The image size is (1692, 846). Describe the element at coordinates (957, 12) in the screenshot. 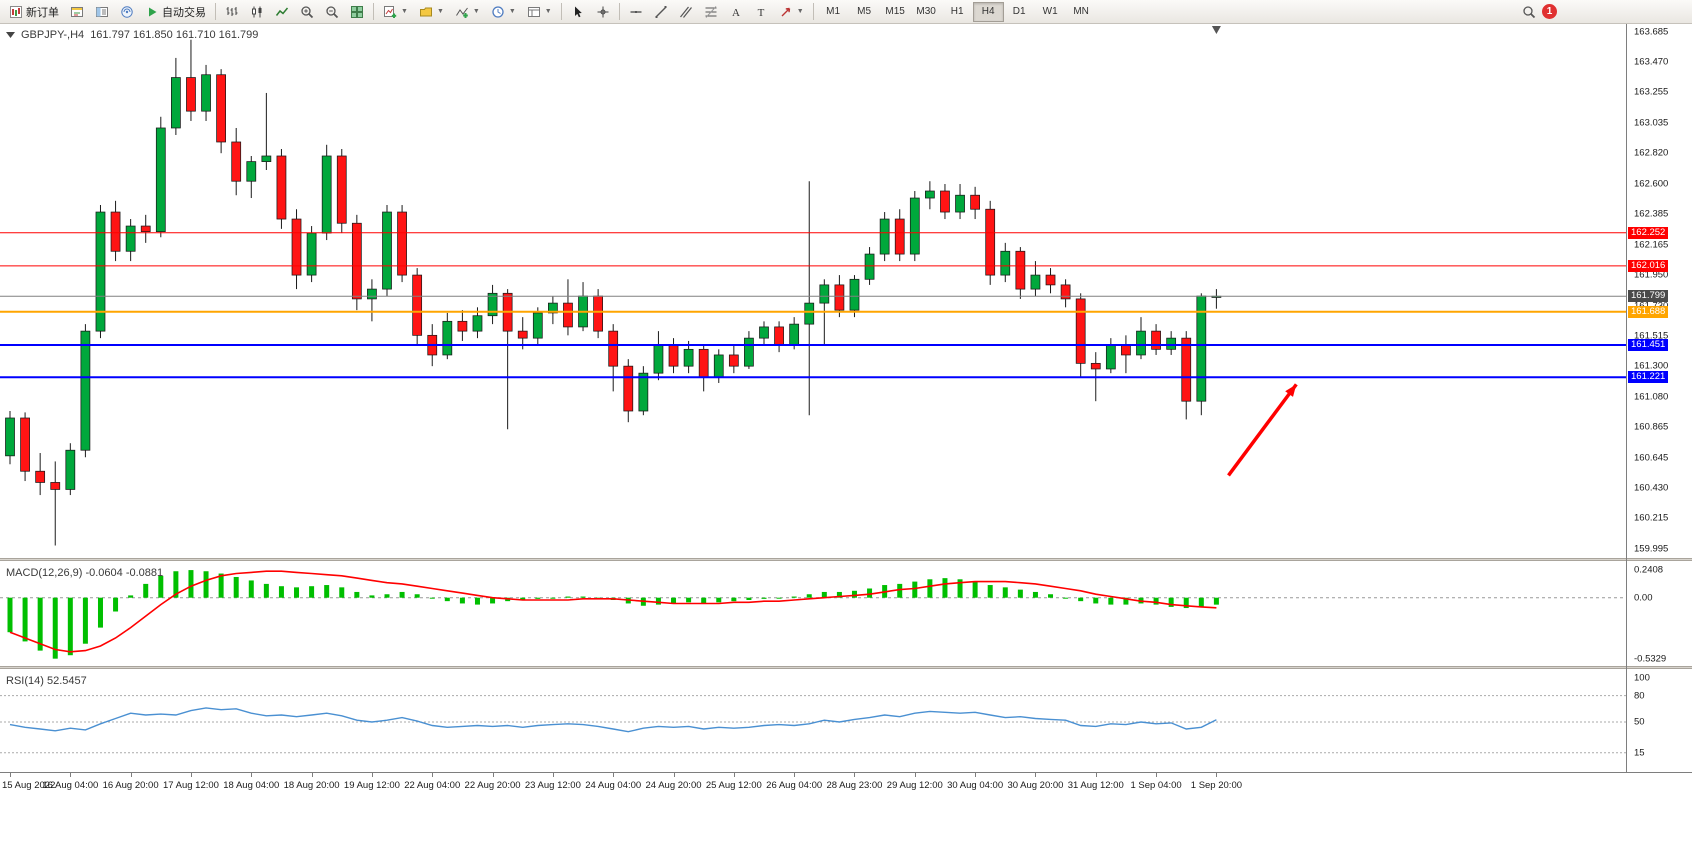

I see `timeframe-h1-button: H1` at that location.